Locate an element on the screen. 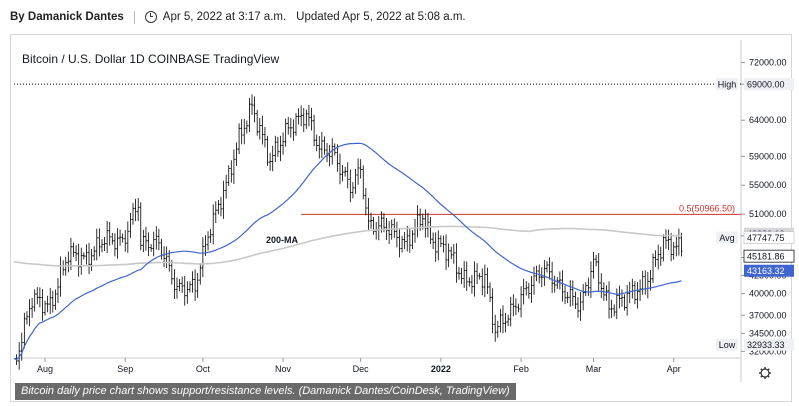  y-tick-label: 51000.00 is located at coordinates (768, 214).